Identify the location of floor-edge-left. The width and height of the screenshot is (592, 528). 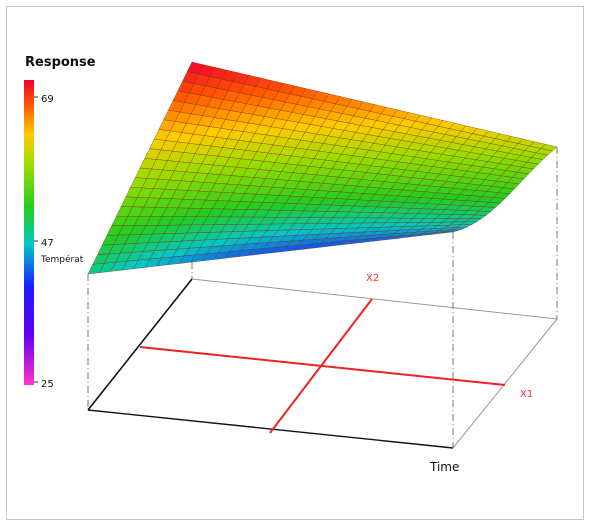
(140, 344).